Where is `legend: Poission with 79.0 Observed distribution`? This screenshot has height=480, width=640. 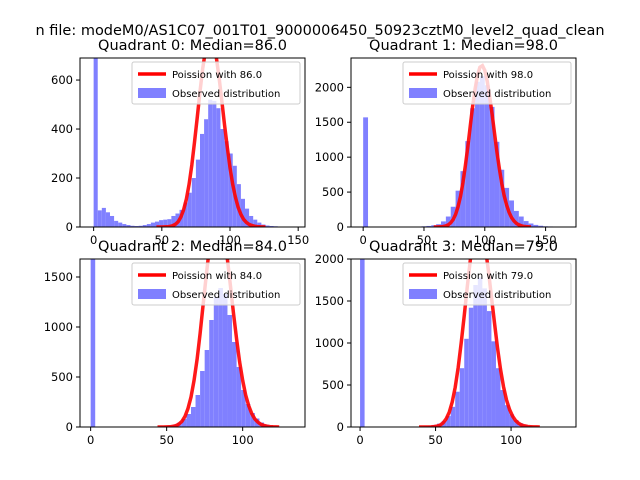 legend: Poission with 79.0 Observed distribution is located at coordinates (487, 284).